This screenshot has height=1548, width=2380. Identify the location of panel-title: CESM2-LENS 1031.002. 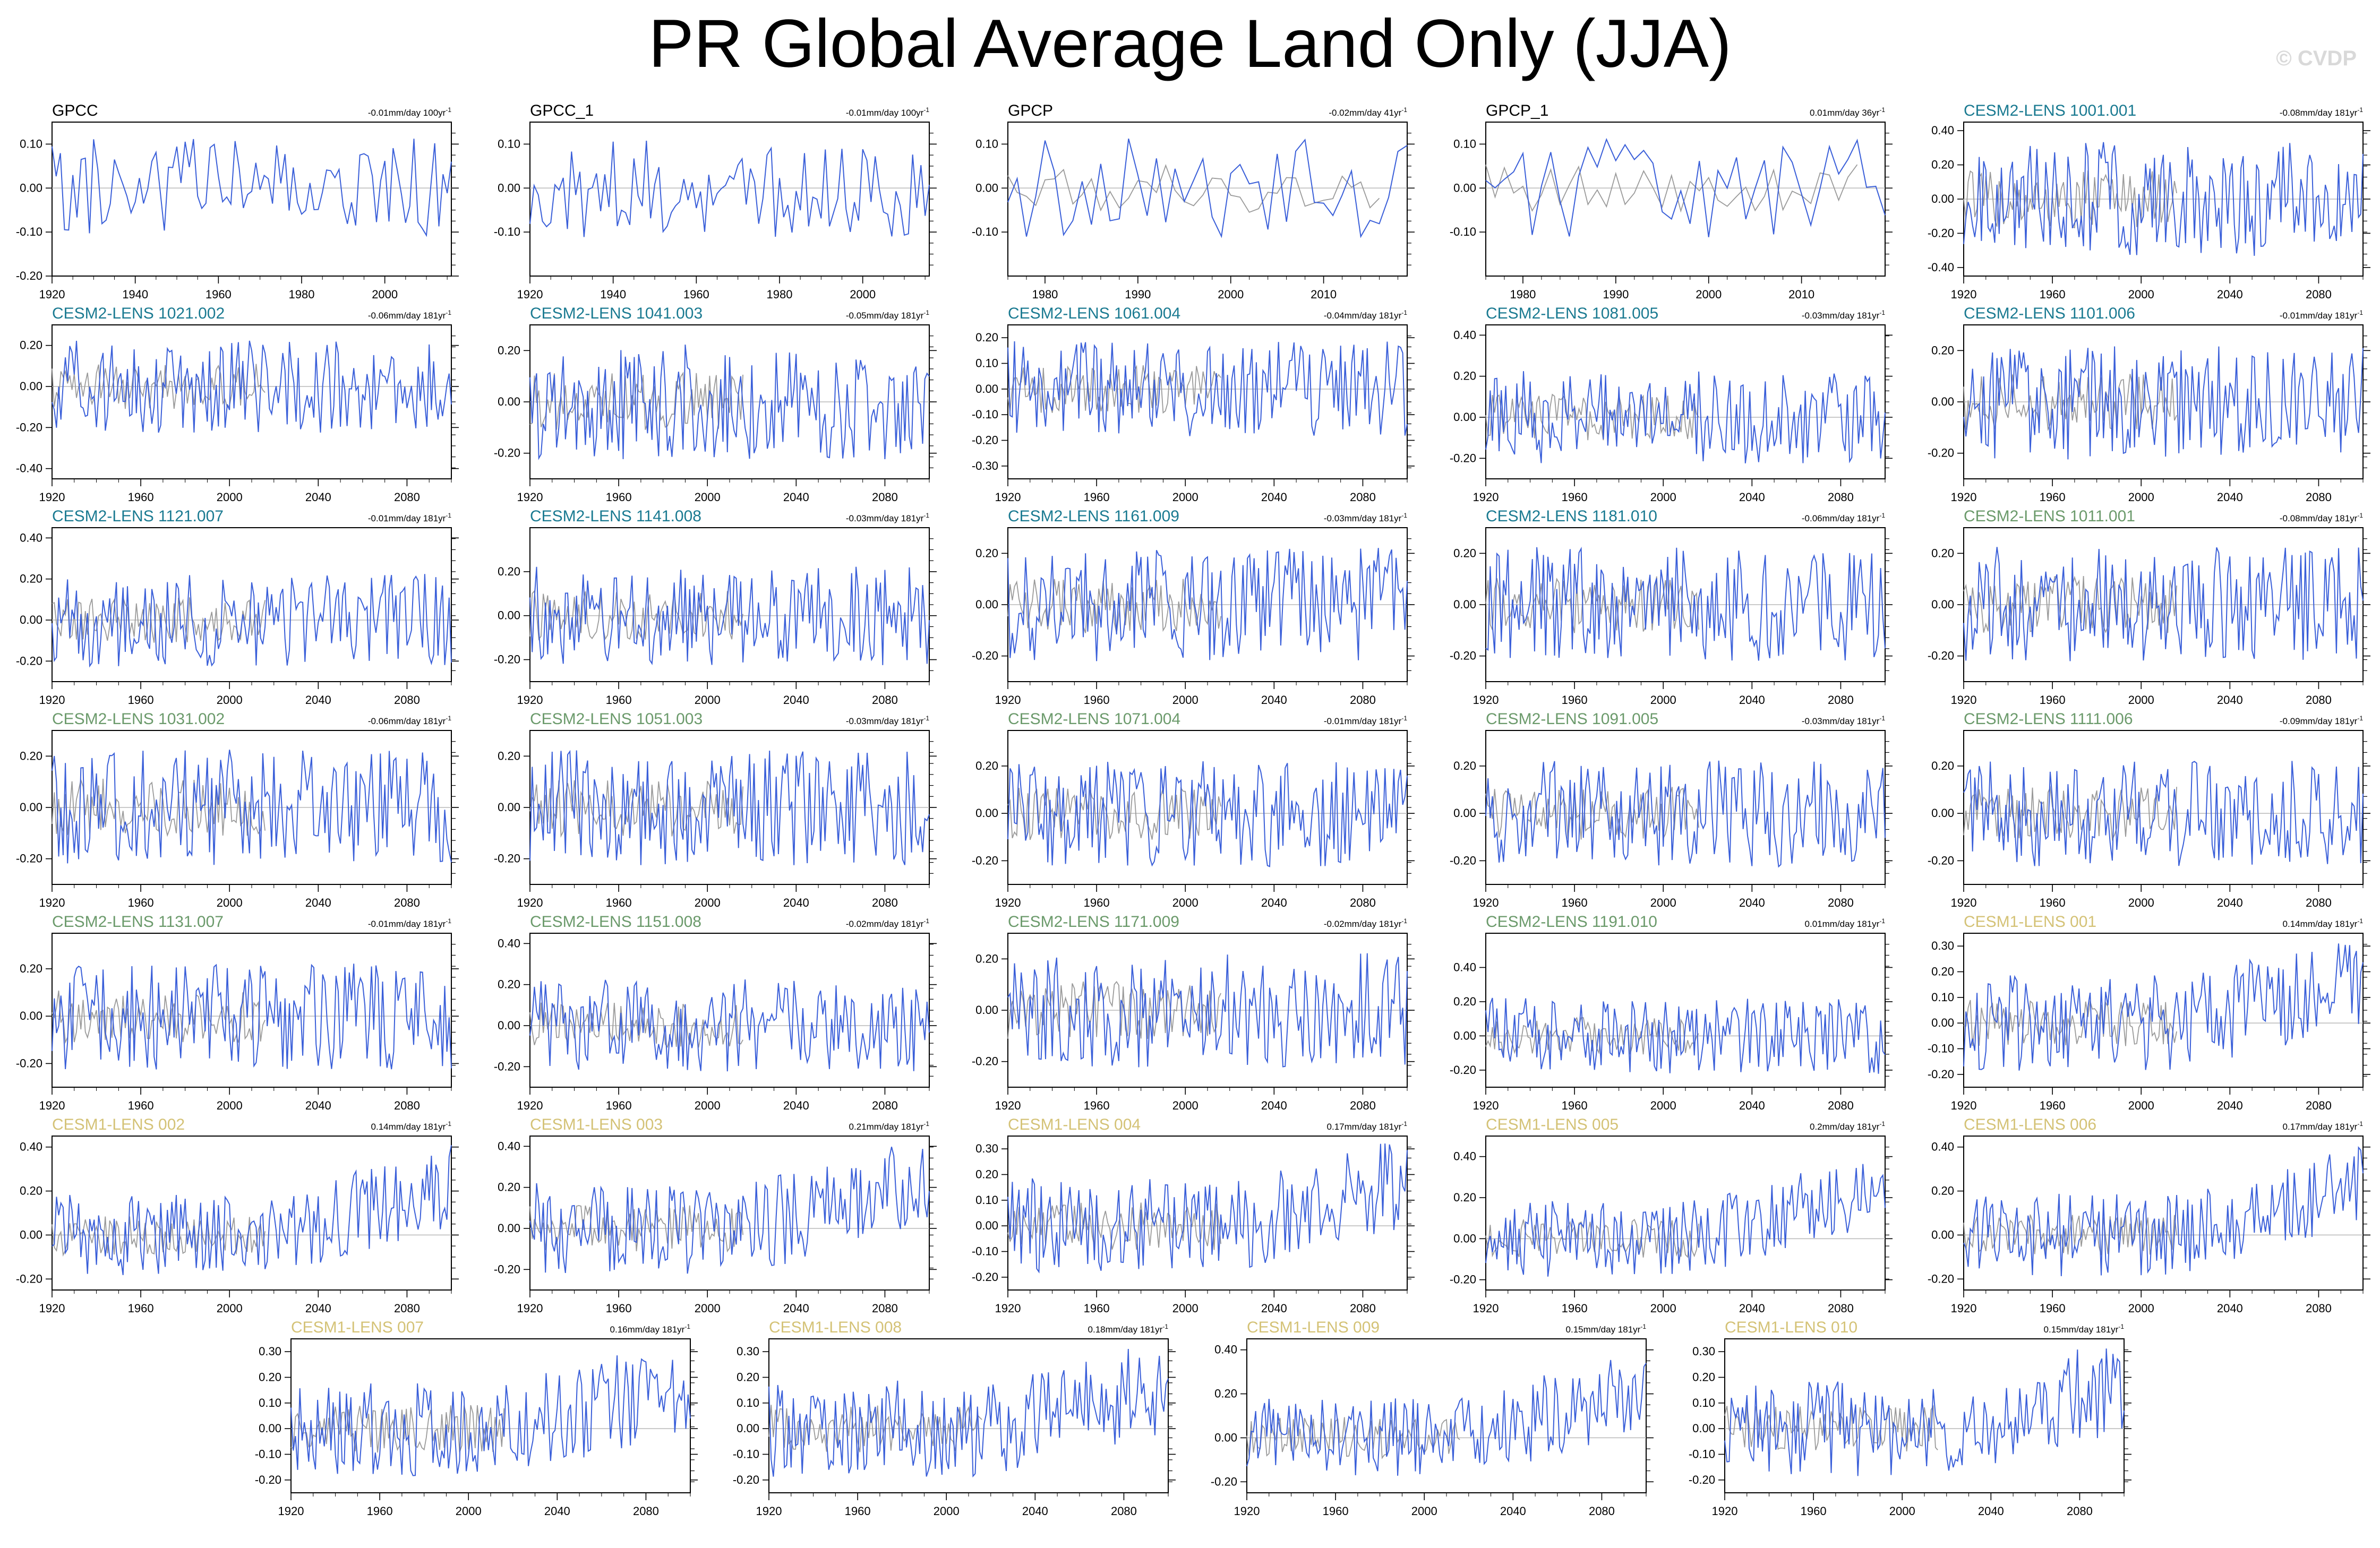
(138, 719).